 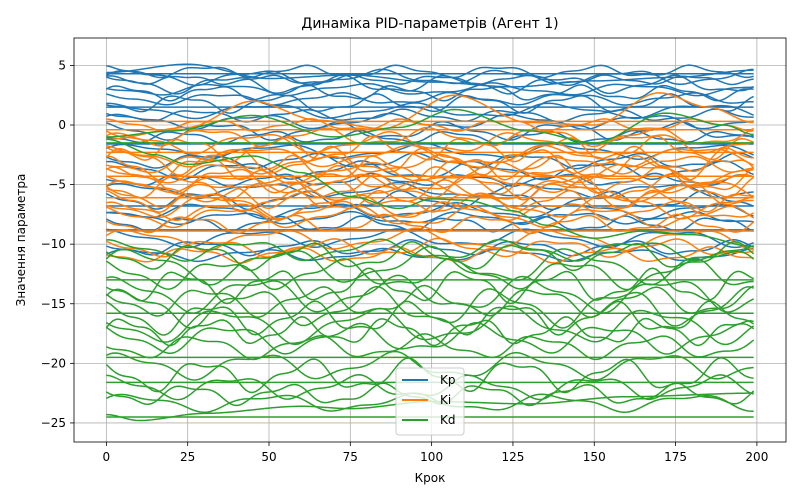 I want to click on x-tick-label: 175, so click(x=675, y=457).